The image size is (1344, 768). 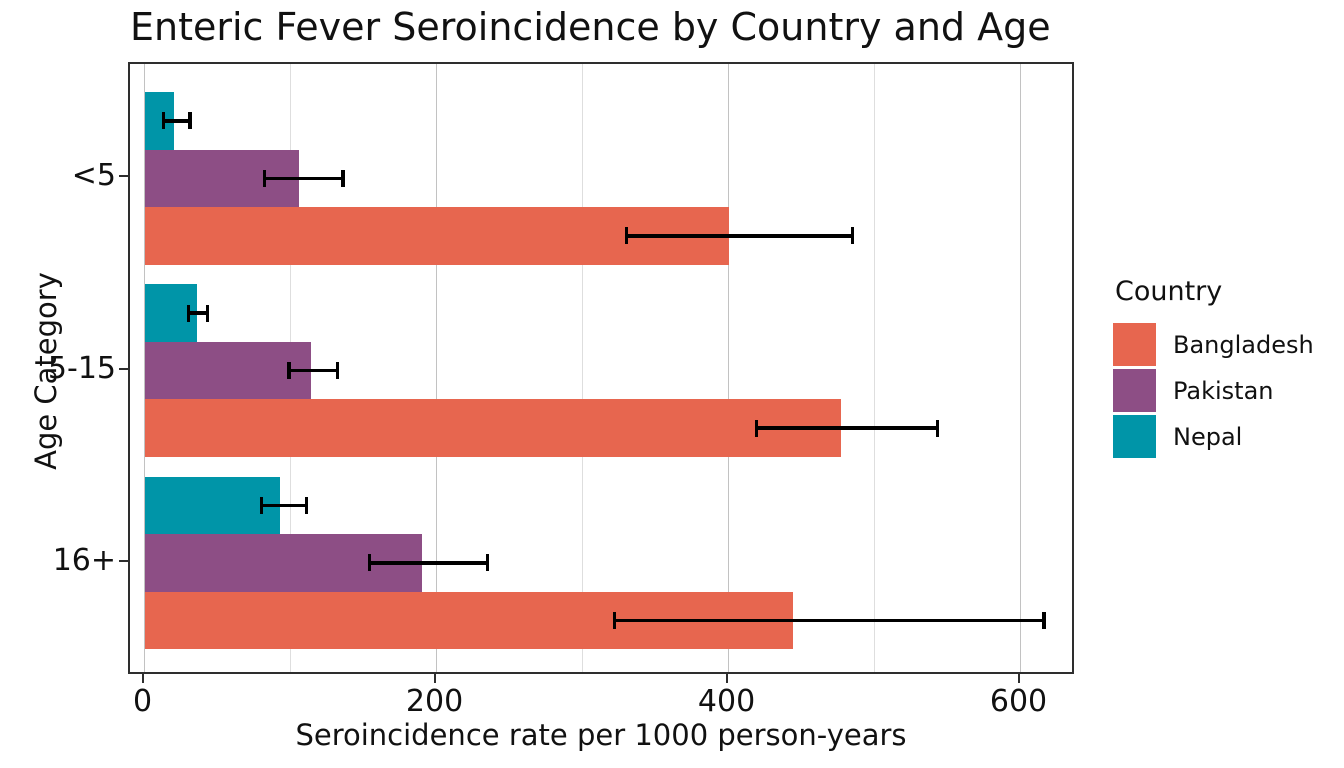 What do you see at coordinates (601, 735) in the screenshot?
I see `x-axis-title: Seroincidence rate per 1000 person-years` at bounding box center [601, 735].